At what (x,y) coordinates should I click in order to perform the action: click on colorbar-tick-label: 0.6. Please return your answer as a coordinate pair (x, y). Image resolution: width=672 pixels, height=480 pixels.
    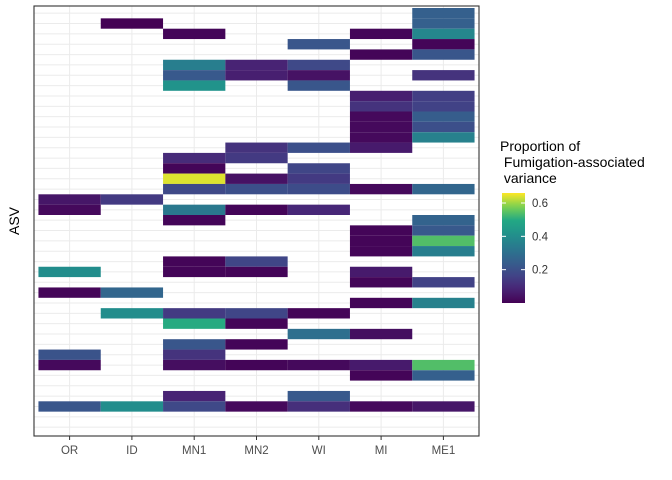
    Looking at the image, I should click on (540, 204).